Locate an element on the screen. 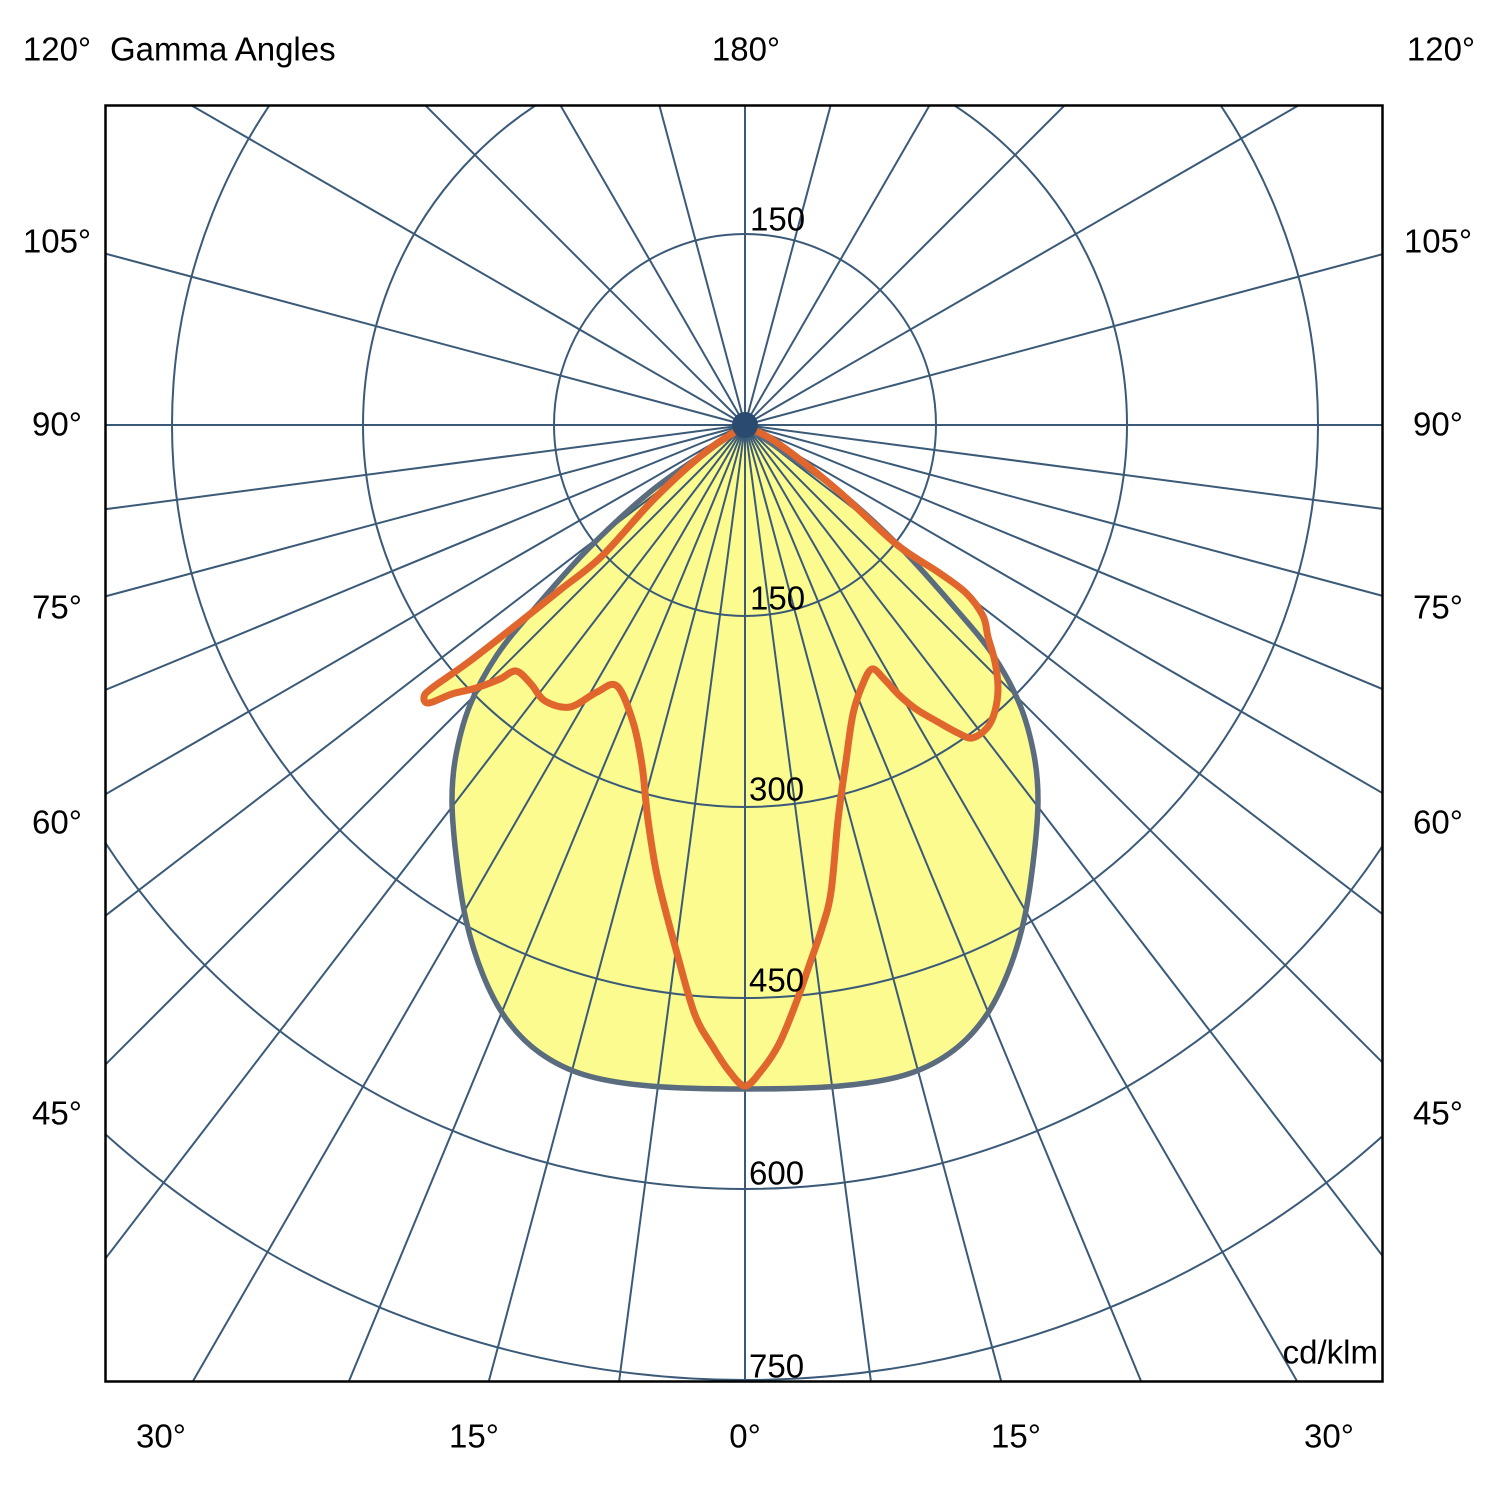  gamma-label-top-180: 180° is located at coordinates (746, 49).